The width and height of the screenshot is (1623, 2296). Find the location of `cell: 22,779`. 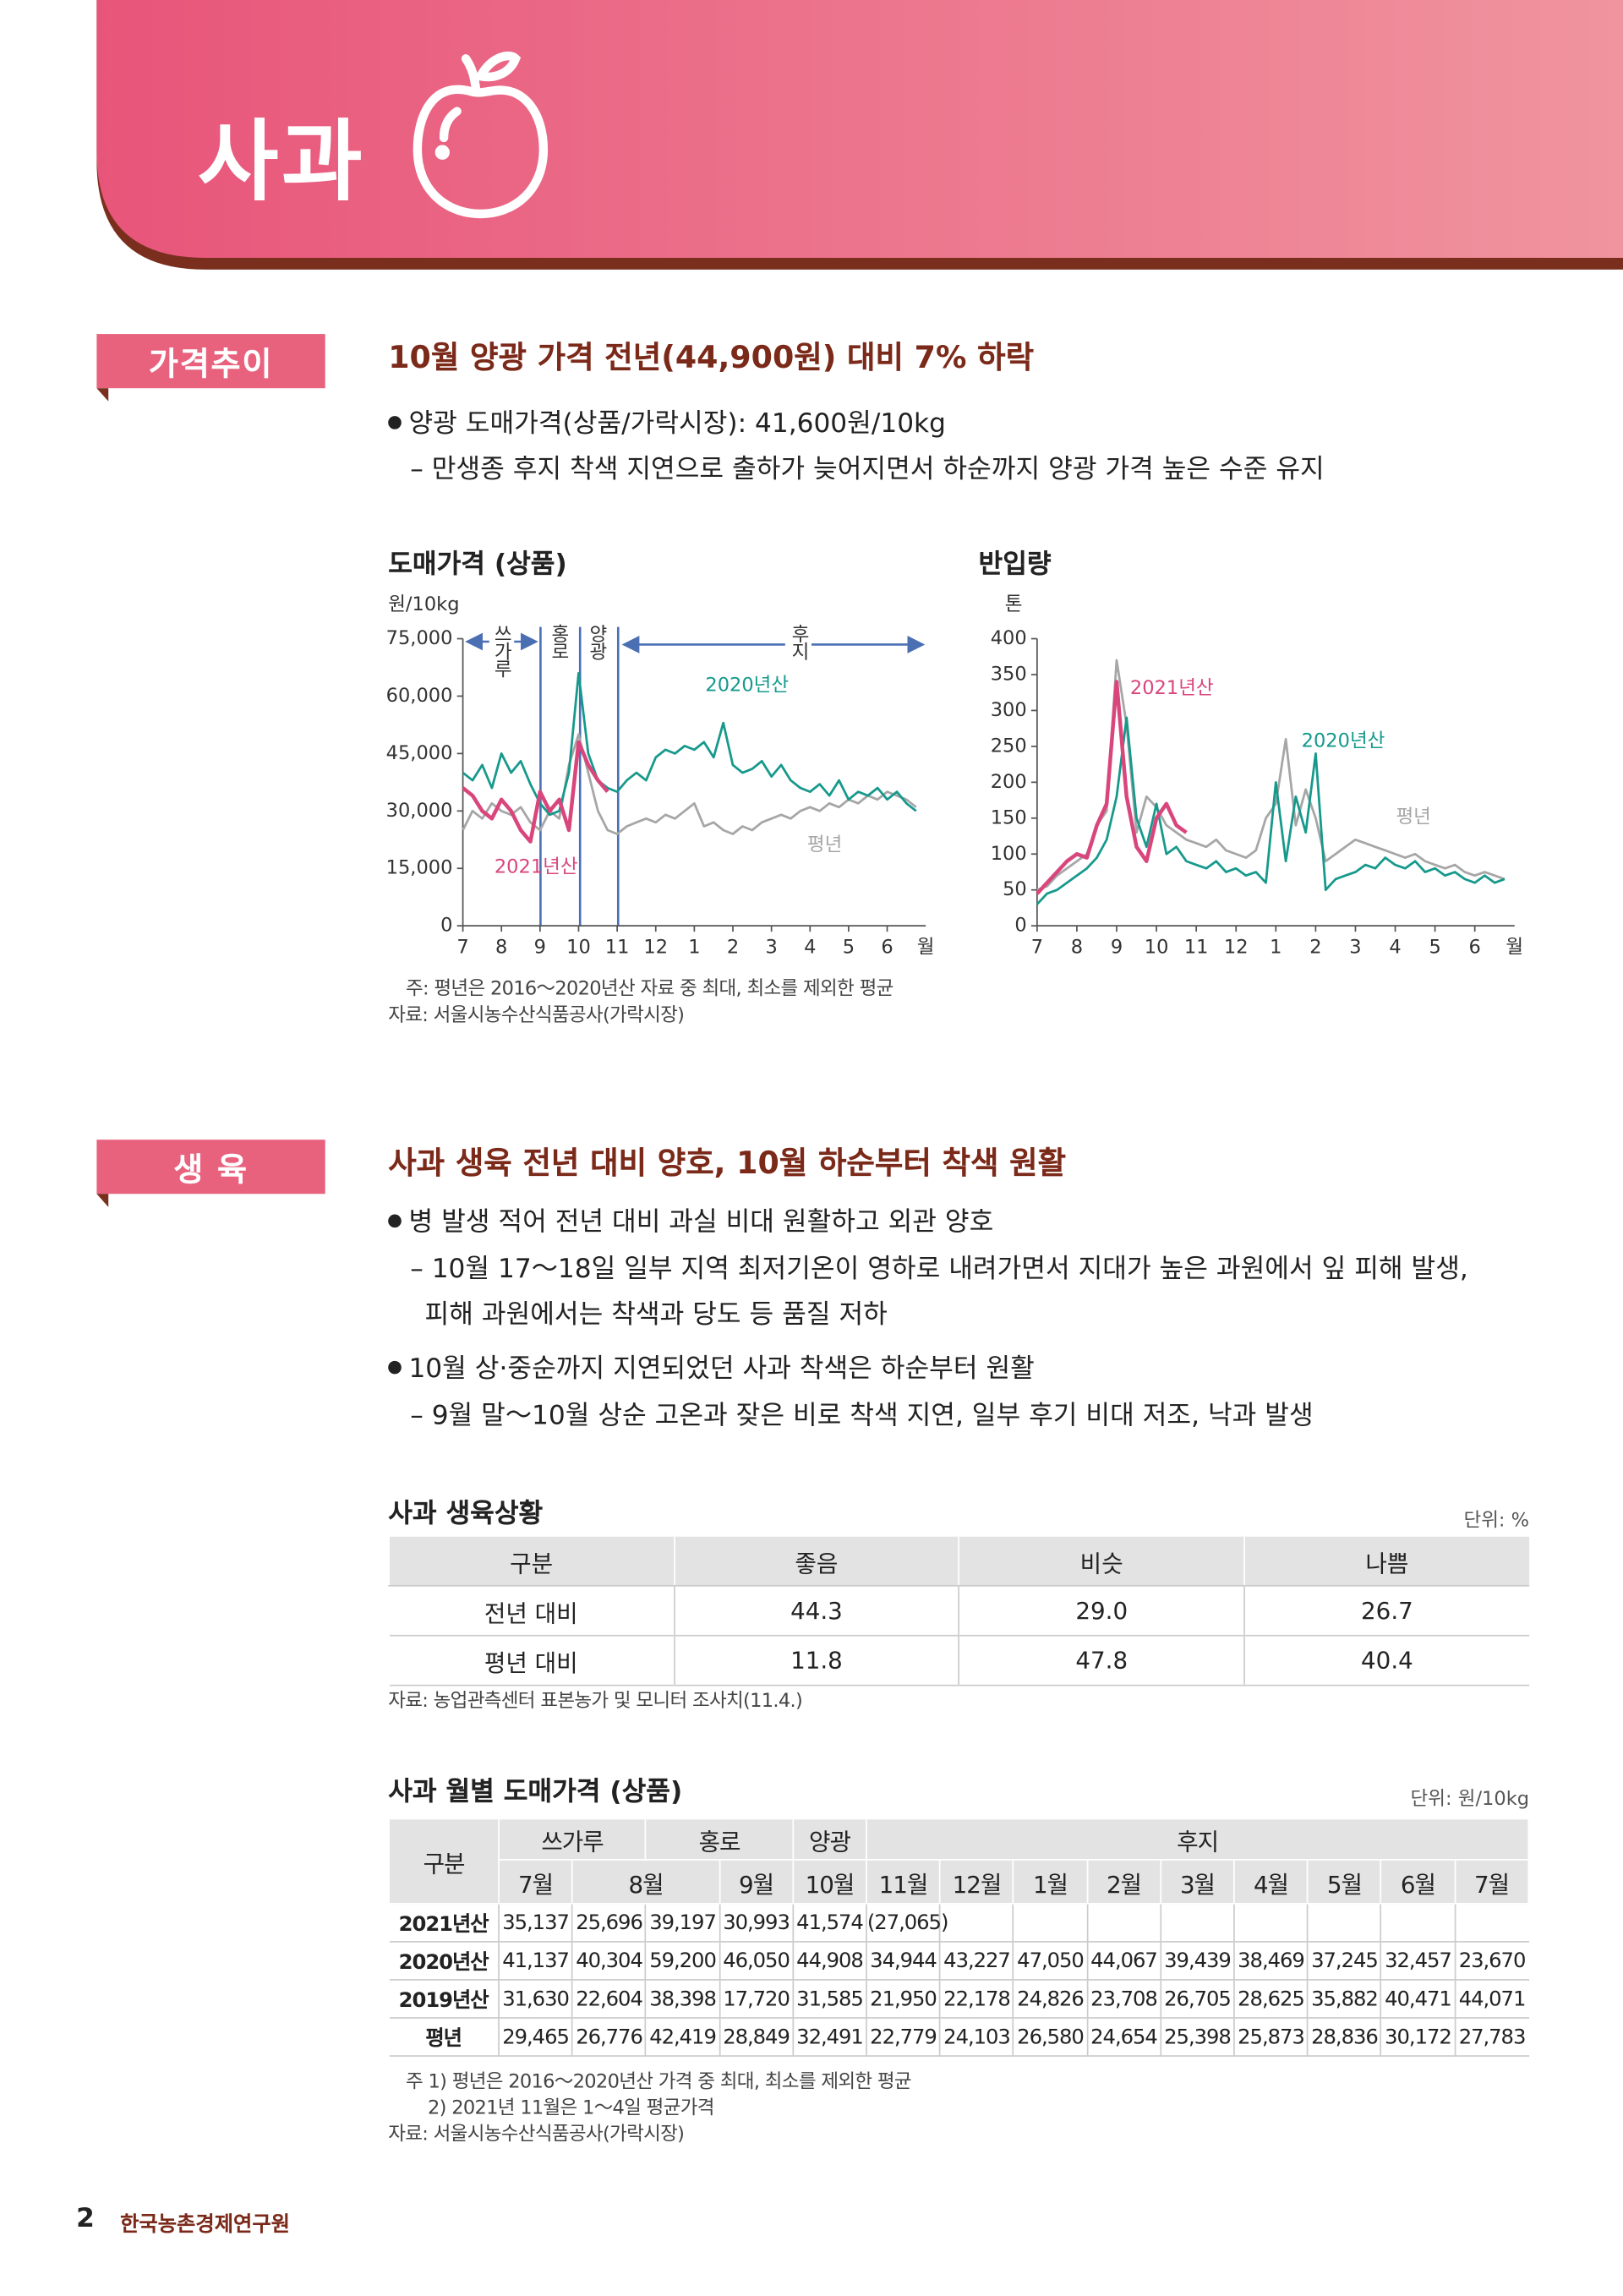

cell: 22,779 is located at coordinates (904, 2037).